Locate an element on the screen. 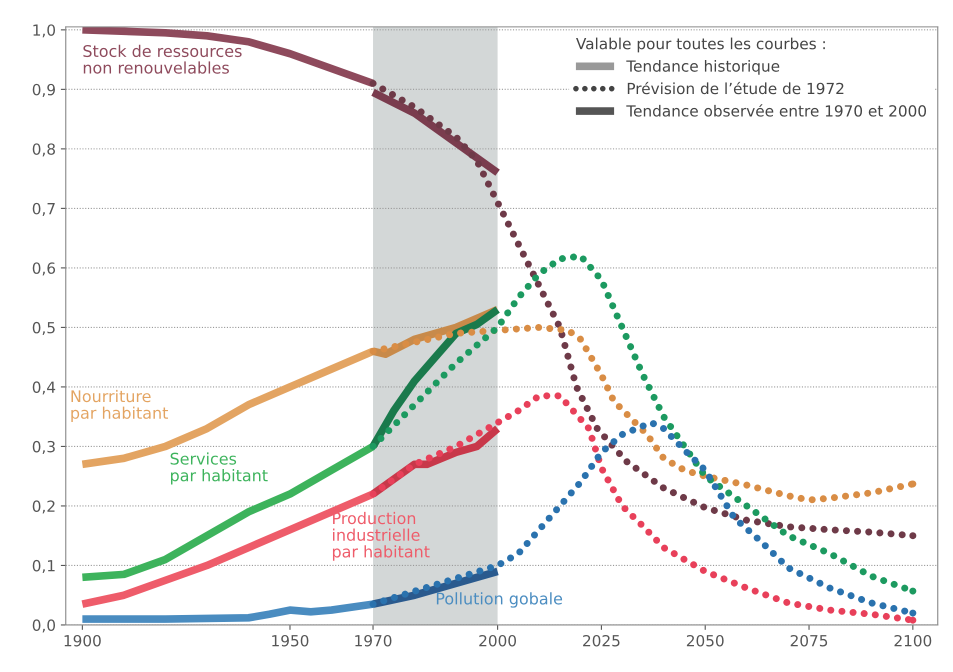 The height and width of the screenshot is (672, 953). x-tick-label: 1900 is located at coordinates (82, 640).